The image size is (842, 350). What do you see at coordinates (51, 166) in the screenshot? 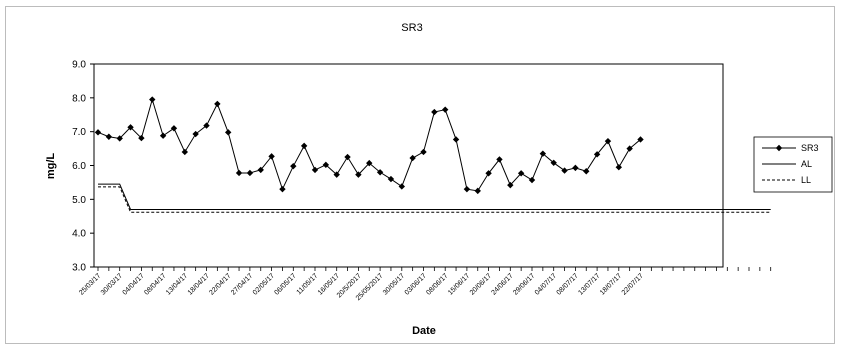
I see `y-axis-title: mg/L` at bounding box center [51, 166].